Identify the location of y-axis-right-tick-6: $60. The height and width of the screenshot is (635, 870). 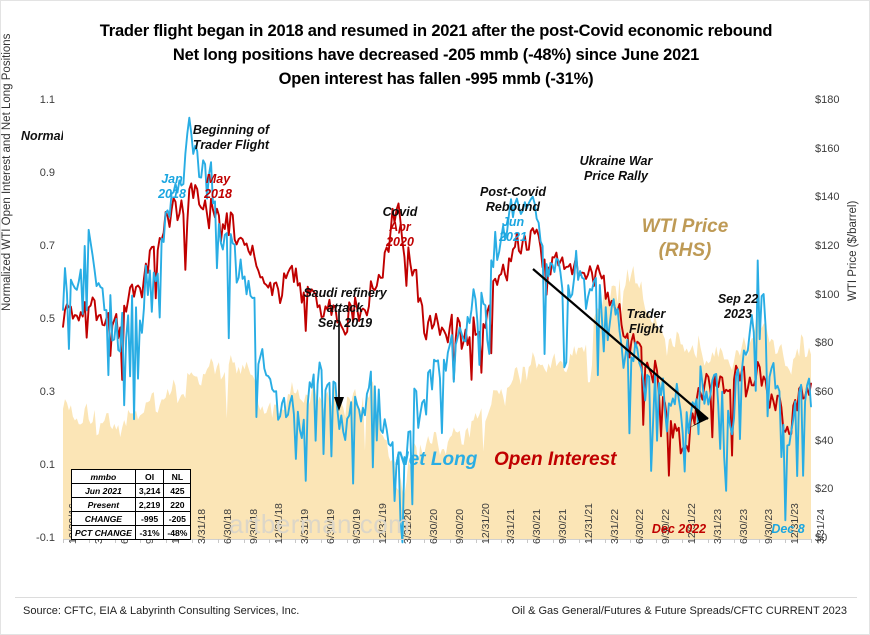
(824, 392).